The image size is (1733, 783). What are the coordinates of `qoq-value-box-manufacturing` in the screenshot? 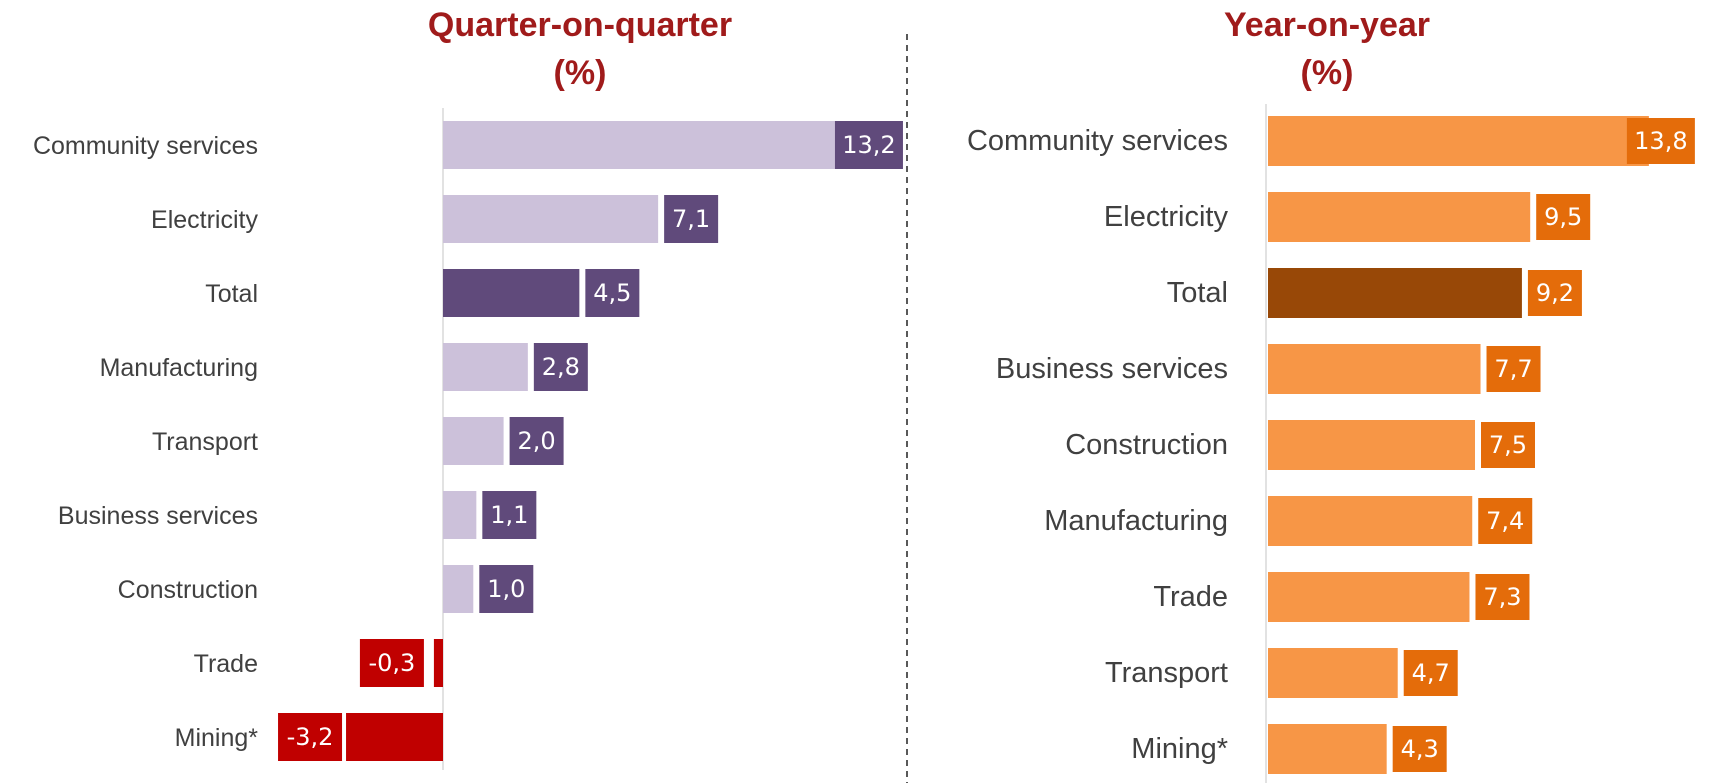 It's located at (560, 367).